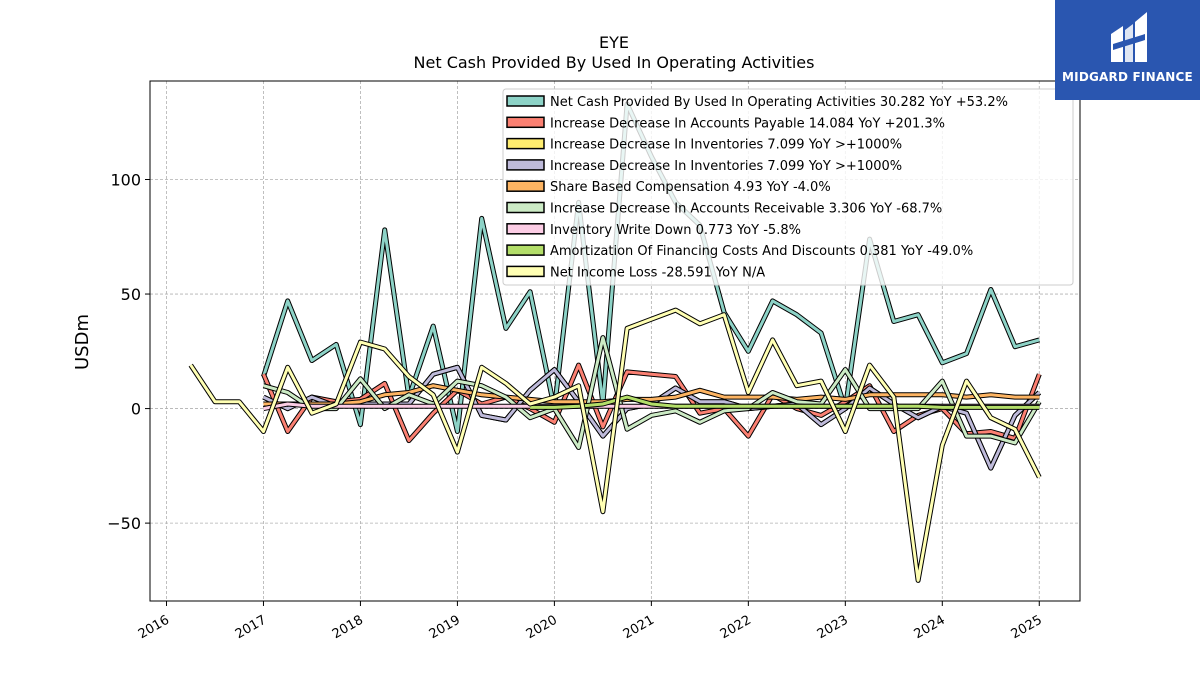  I want to click on legend-label: Net Income Loss -28.591 YoY N/A, so click(657, 272).